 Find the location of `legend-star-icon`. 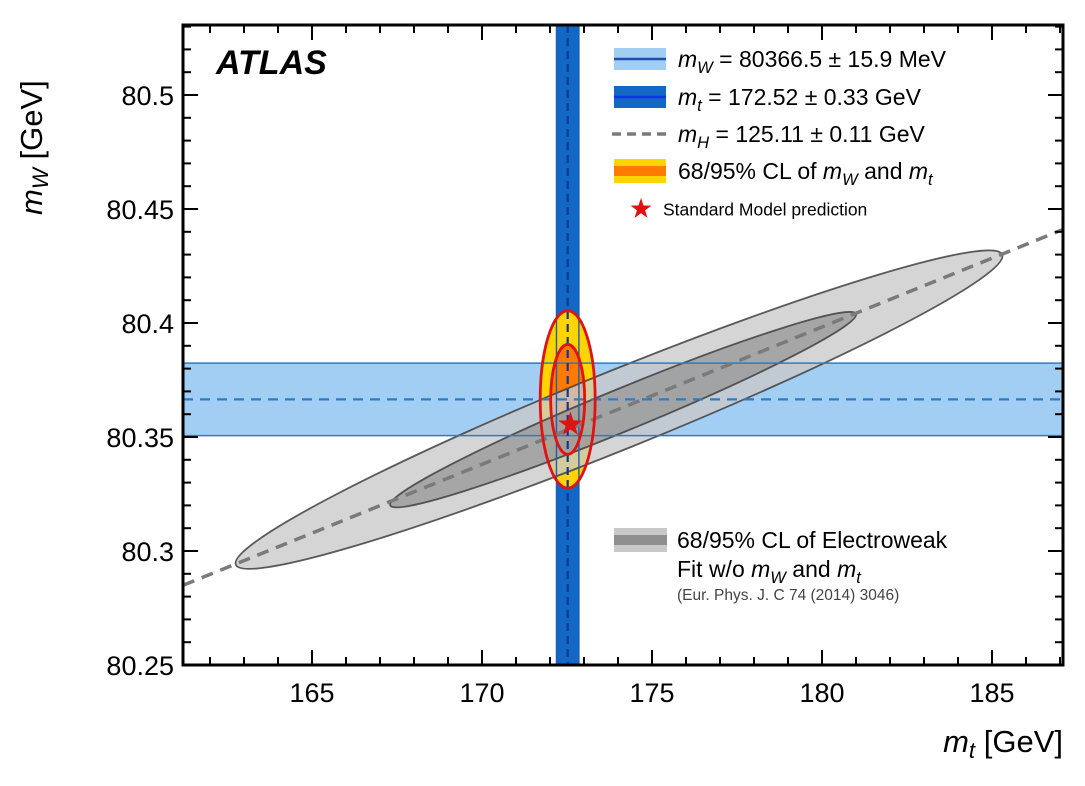

legend-star-icon is located at coordinates (641, 208).